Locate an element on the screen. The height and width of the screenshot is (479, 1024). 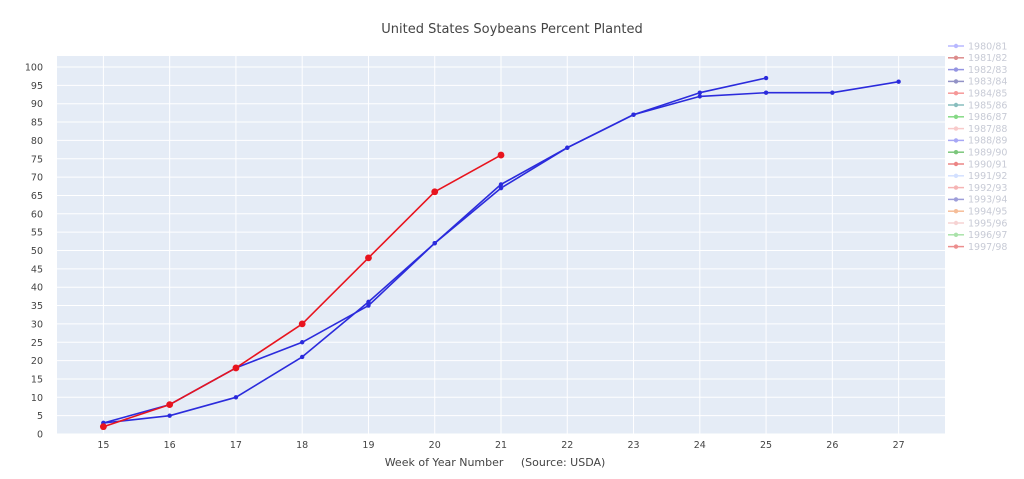
legend-item: 1996/97 is located at coordinates (977, 235).